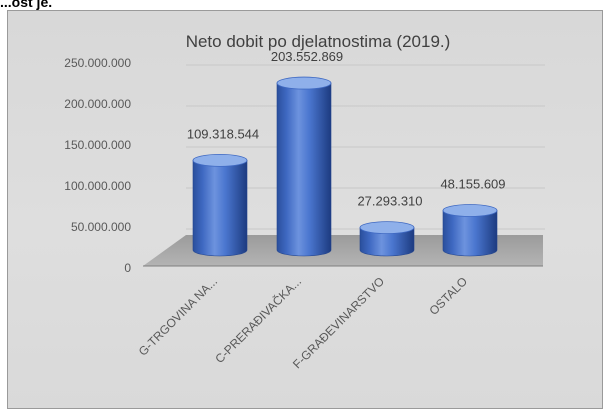  What do you see at coordinates (101, 227) in the screenshot?
I see `y-tick-label: 50.000.000` at bounding box center [101, 227].